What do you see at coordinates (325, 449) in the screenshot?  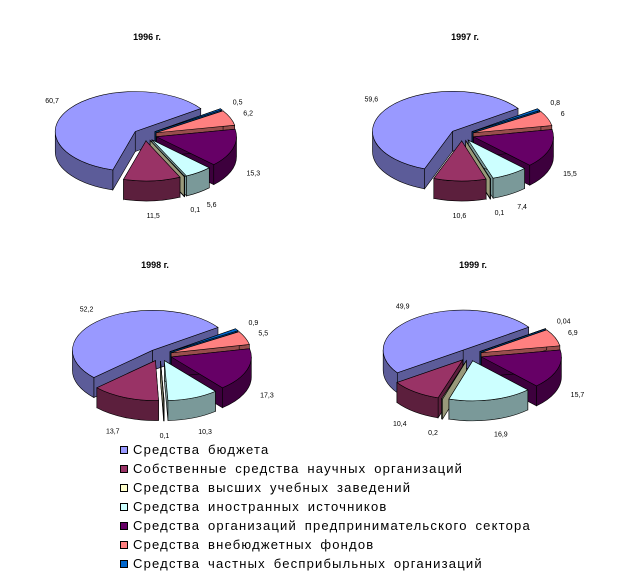 I see `legend-item-budget: Средства бюджета` at bounding box center [325, 449].